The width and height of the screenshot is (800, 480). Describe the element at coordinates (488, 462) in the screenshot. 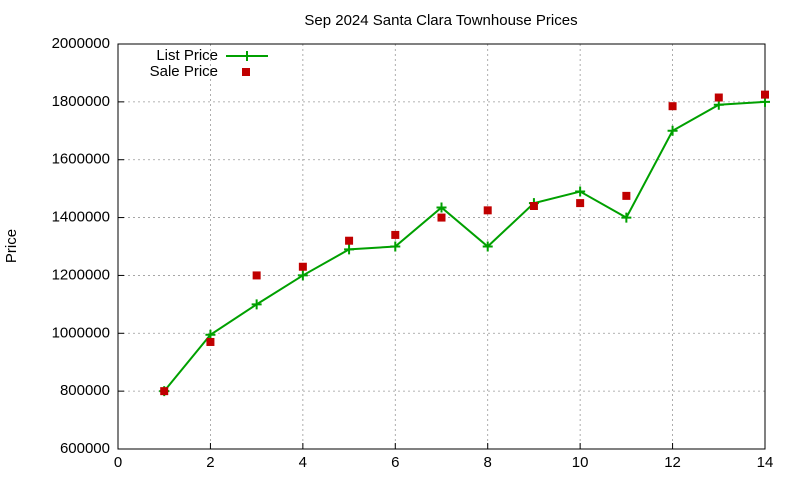

I see `x-tick-label: 8` at that location.